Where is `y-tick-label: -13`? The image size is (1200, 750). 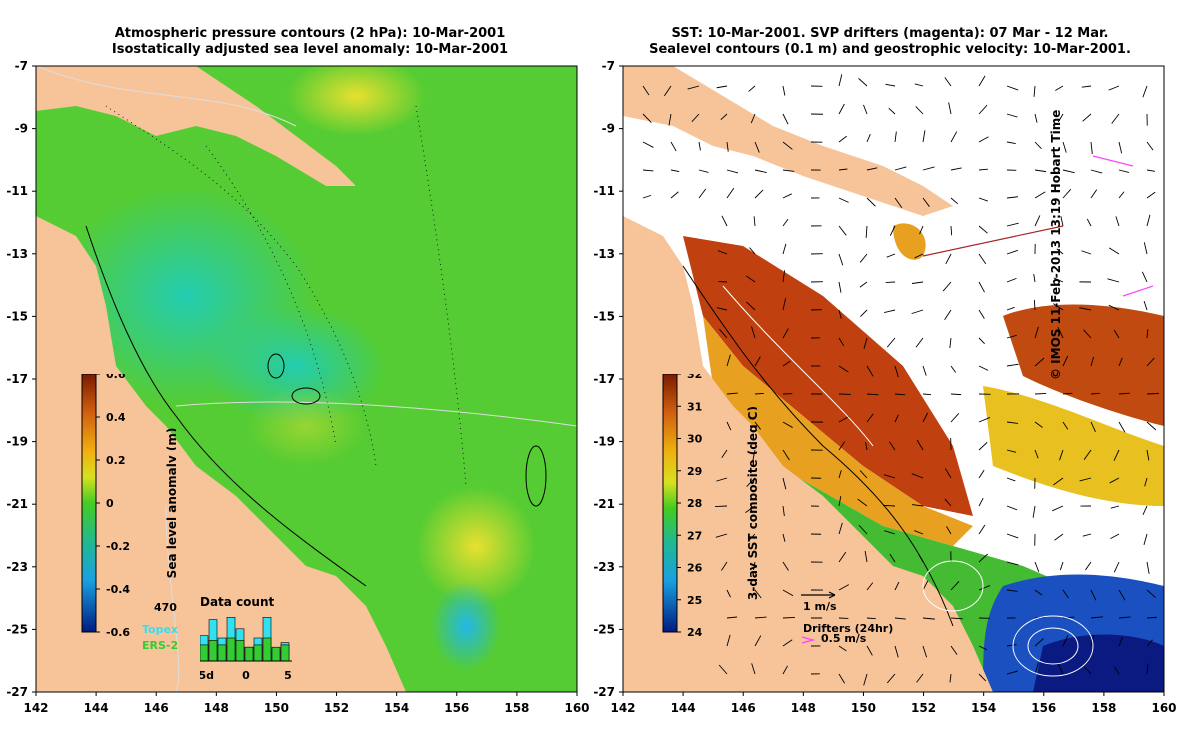
y-tick-label: -13 is located at coordinates (604, 254).